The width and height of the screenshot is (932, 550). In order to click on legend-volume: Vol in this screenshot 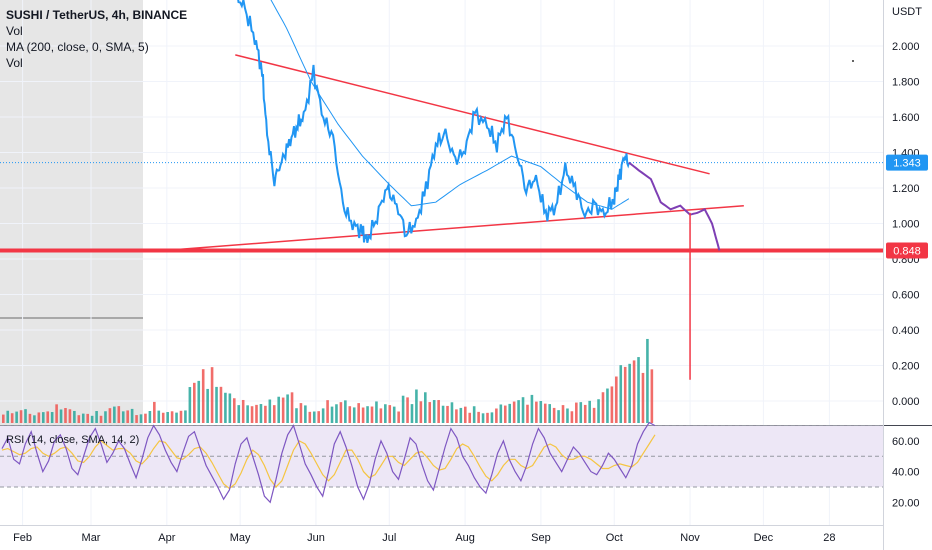, I will do `click(14, 31)`.